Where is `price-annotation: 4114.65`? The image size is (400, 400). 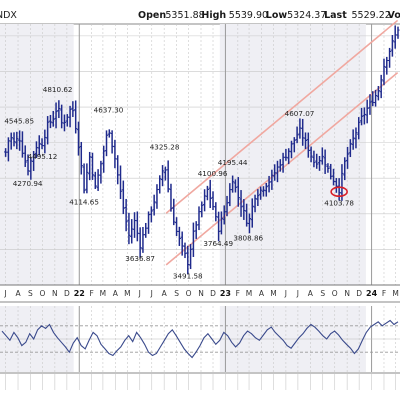
price-annotation: 4114.65 is located at coordinates (84, 201).